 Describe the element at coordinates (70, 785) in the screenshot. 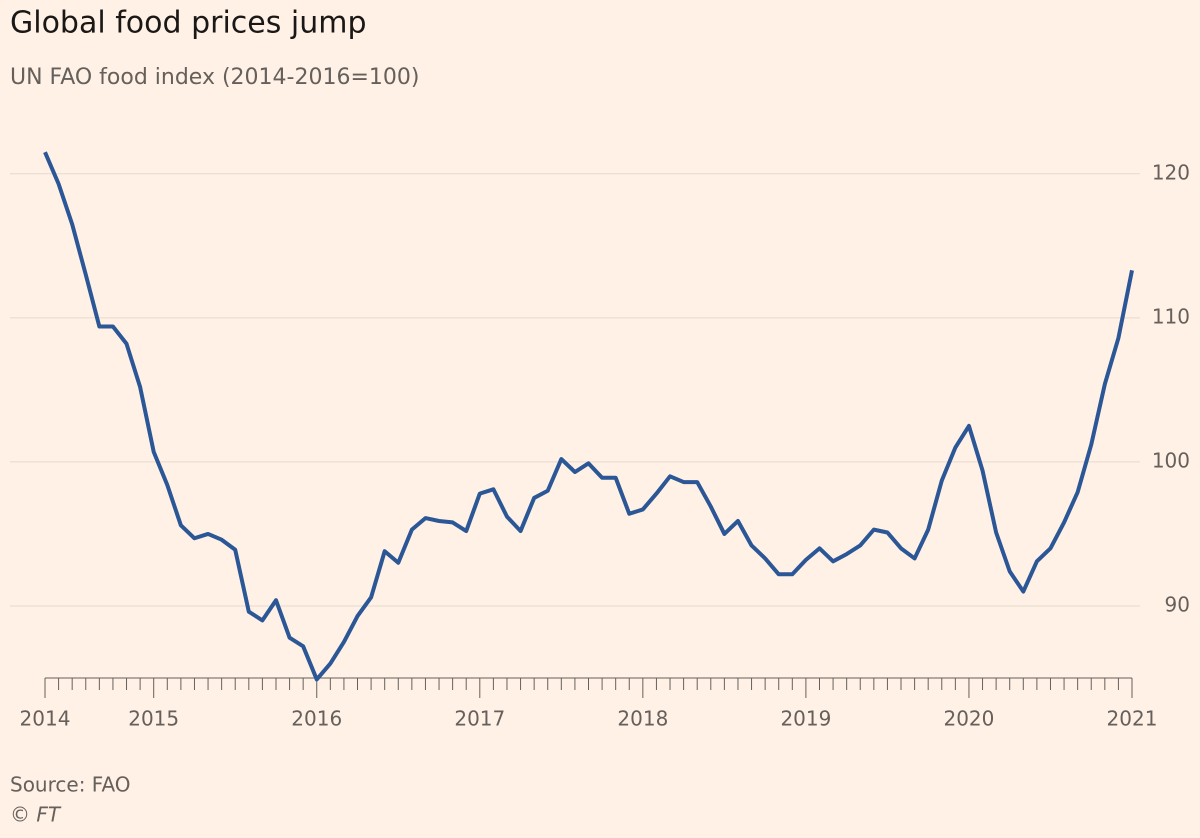

I see `source: Source: FAO` at that location.